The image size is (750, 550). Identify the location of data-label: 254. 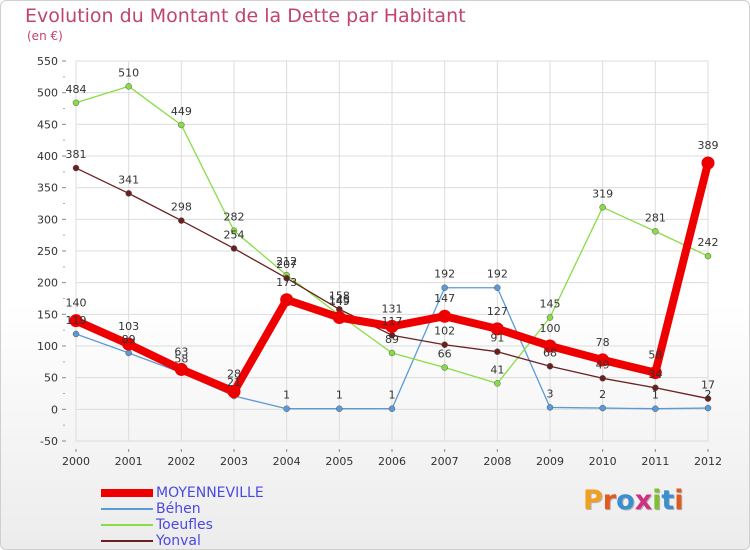
(234, 234).